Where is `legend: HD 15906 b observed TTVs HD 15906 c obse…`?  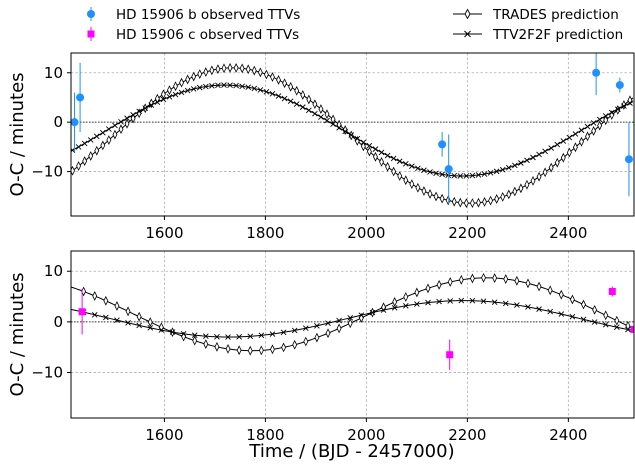 legend: HD 15906 b observed TTVs HD 15906 c obse… is located at coordinates (355, 25).